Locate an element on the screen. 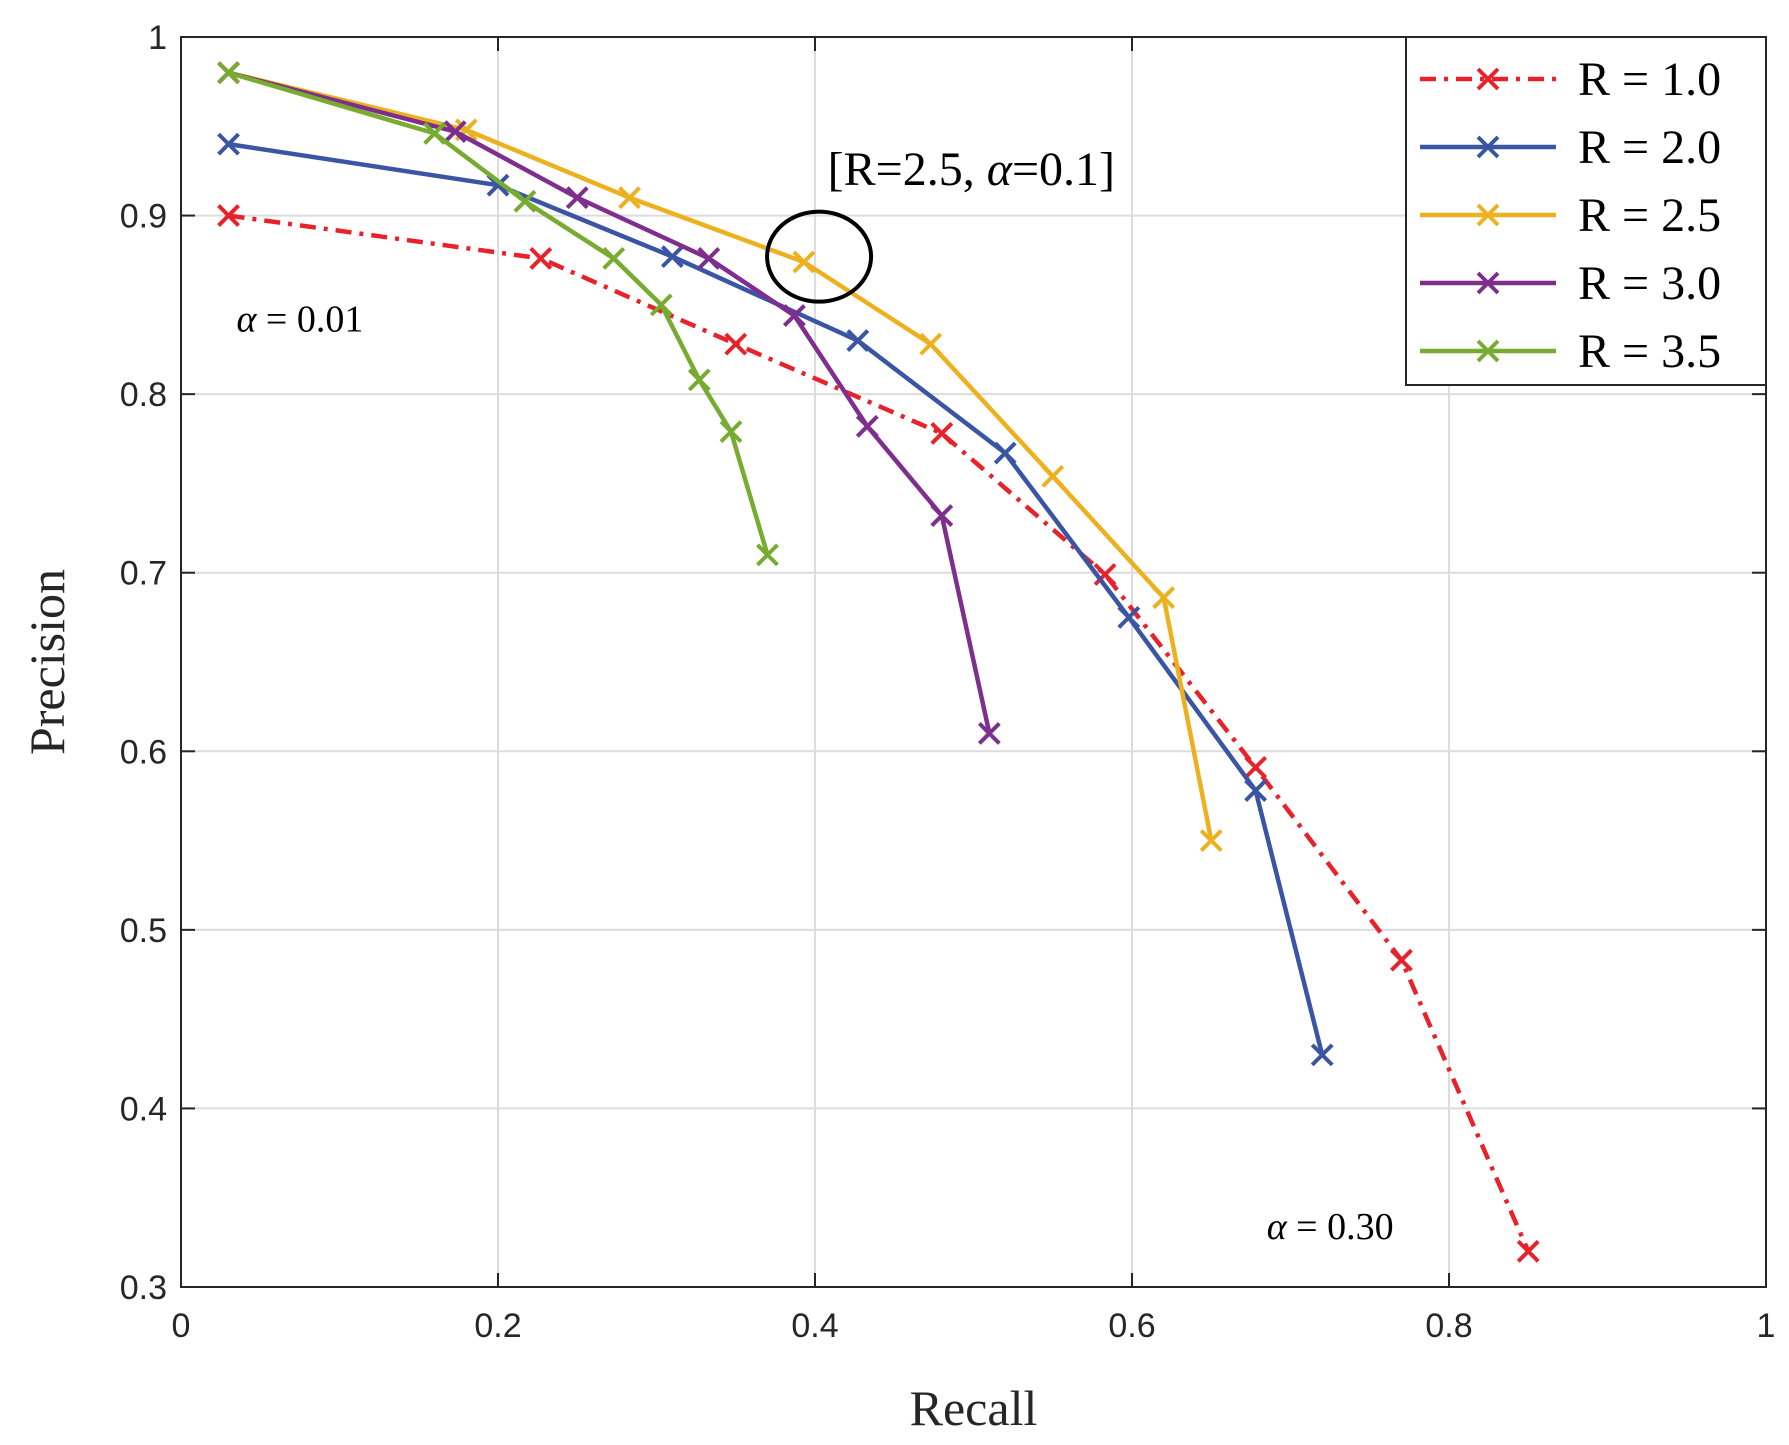 This screenshot has height=1445, width=1789. legend-entry: R = 2.0 is located at coordinates (1570, 147).